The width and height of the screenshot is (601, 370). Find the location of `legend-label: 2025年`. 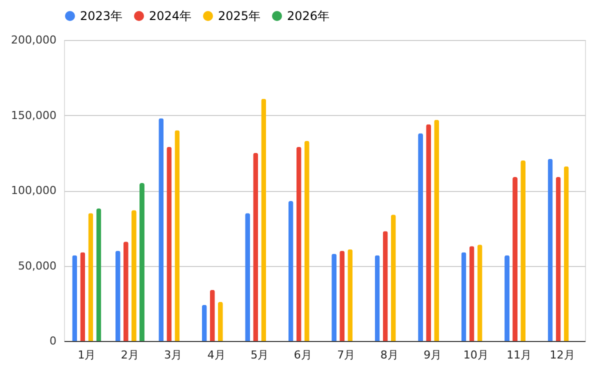

legend-label: 2025年 is located at coordinates (239, 16).